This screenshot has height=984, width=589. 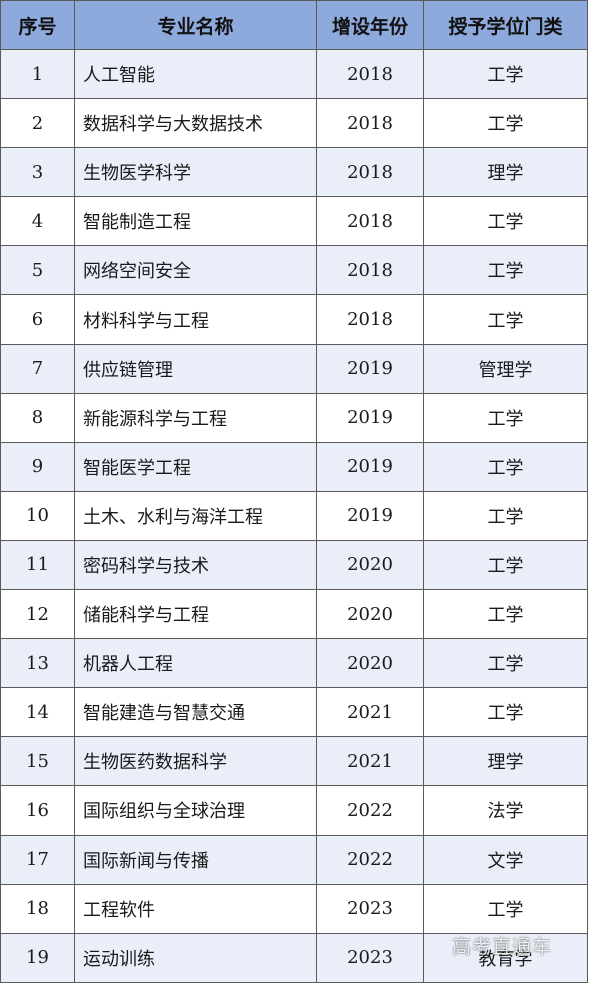 I want to click on cell-index: 8, so click(x=37, y=417).